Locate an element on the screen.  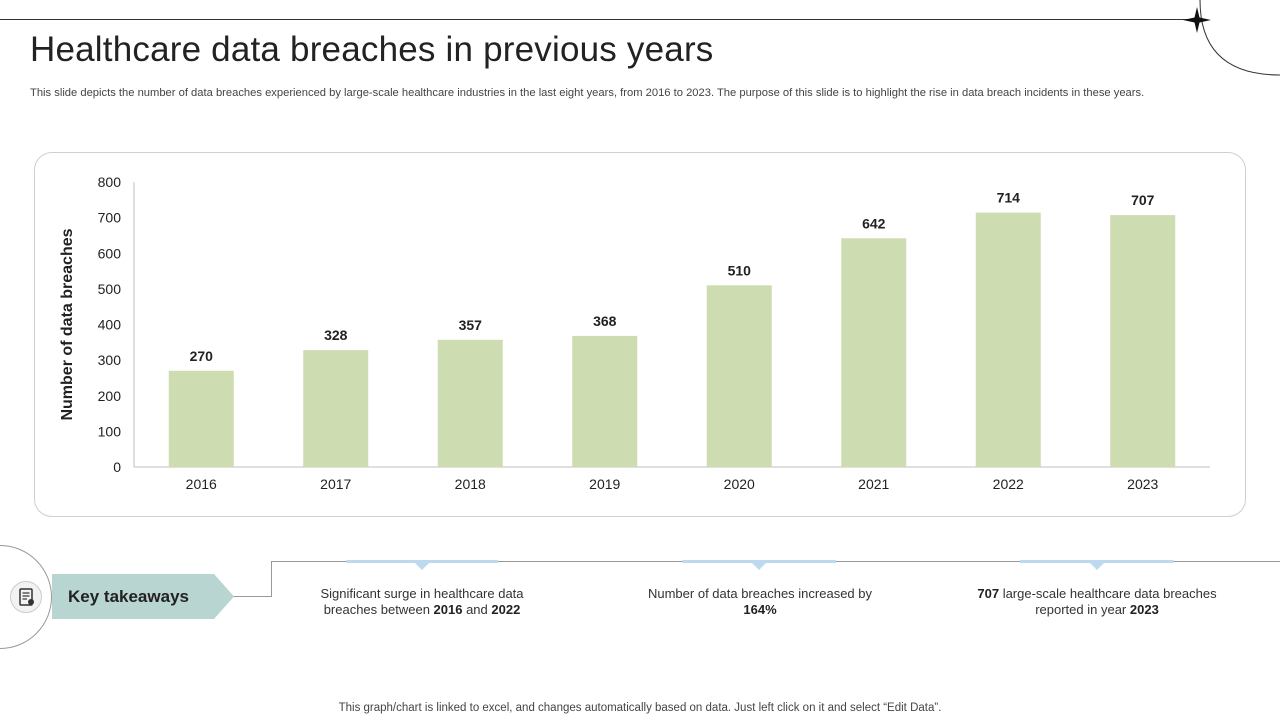
x-tick-label: 2023 is located at coordinates (1142, 484).